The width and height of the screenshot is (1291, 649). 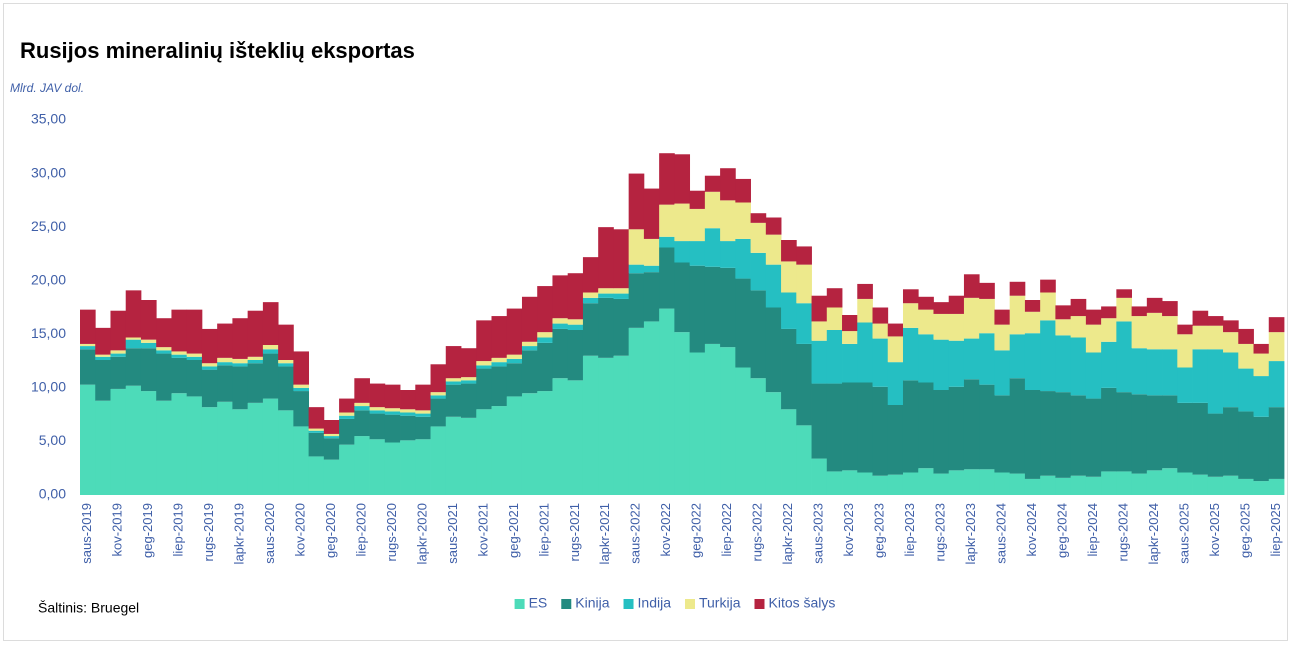 I want to click on x-tick-label: rugs-2021, so click(x=574, y=532).